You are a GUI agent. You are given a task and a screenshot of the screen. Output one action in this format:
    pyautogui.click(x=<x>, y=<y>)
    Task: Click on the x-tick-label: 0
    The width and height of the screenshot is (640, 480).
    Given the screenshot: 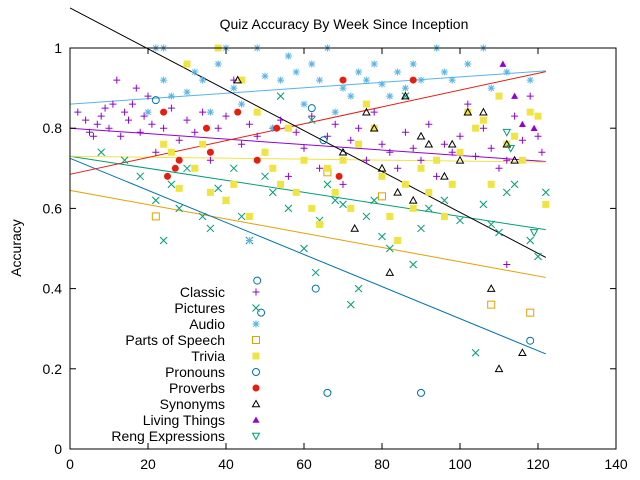 What is the action you would take?
    pyautogui.click(x=70, y=464)
    